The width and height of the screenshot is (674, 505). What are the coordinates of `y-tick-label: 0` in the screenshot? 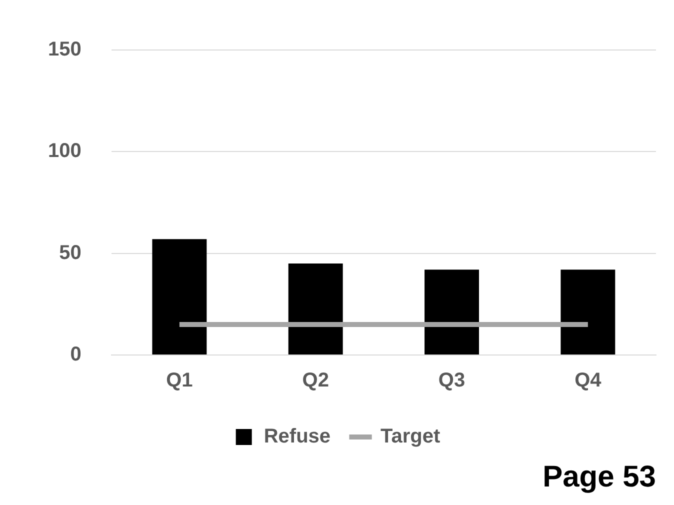 It's located at (76, 355).